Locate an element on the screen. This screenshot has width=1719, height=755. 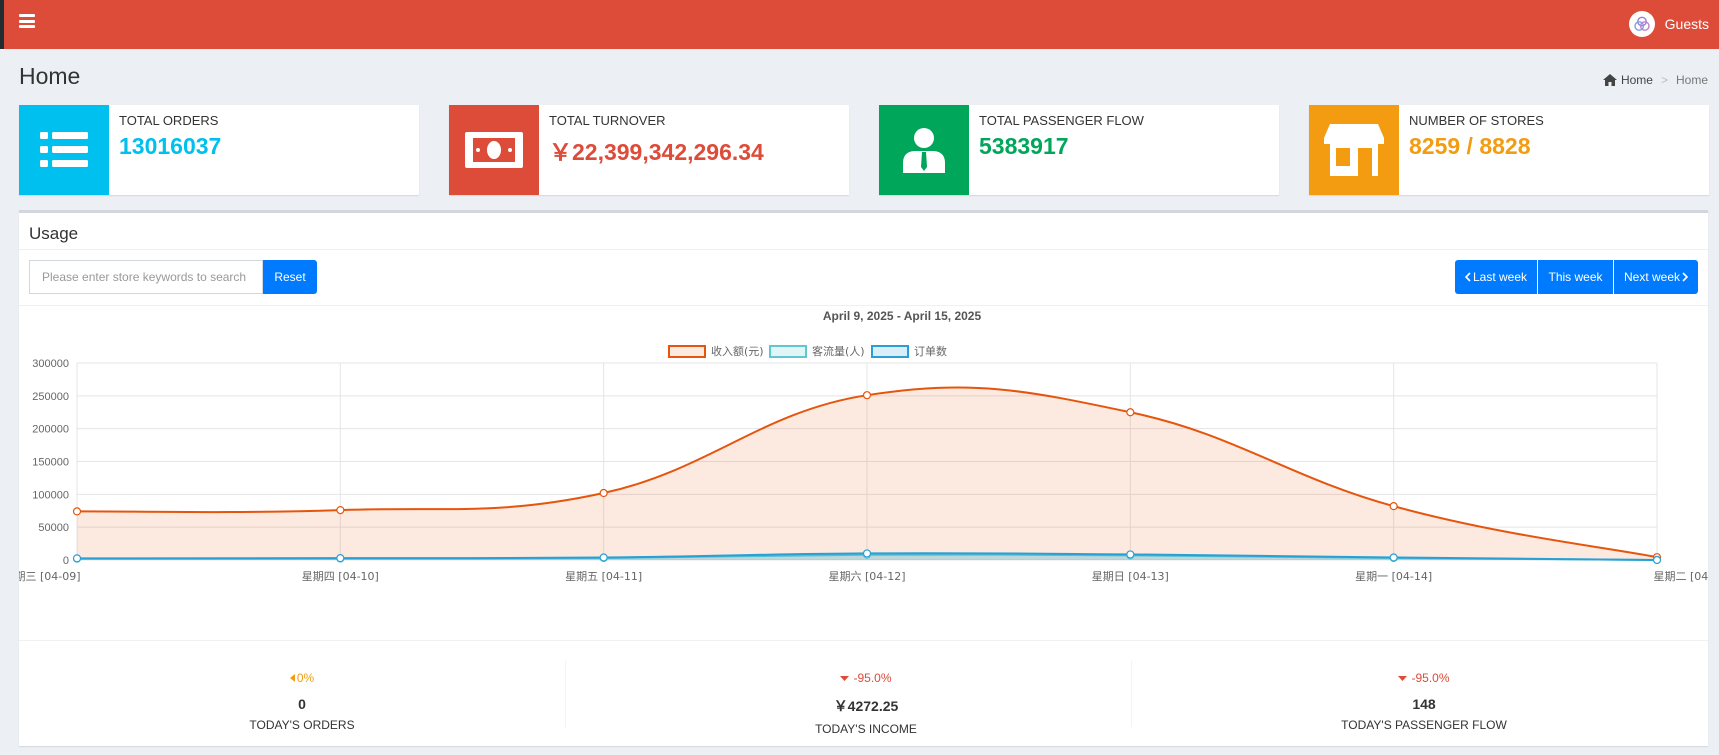
info-value: 8259 / 8828 is located at coordinates (1470, 146).